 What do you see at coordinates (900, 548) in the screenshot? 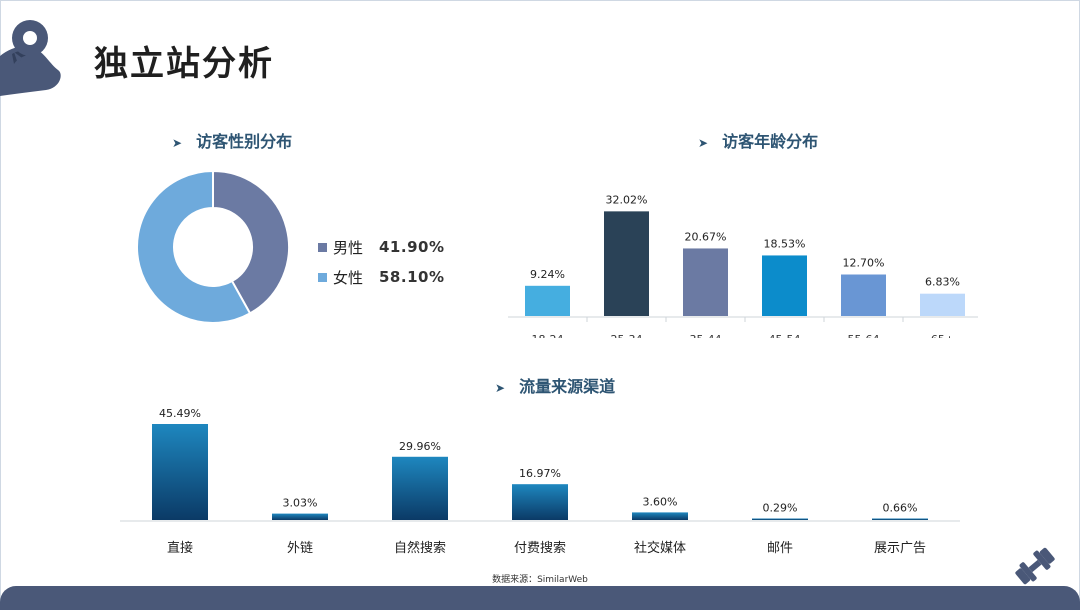
I see `traffic-category-label: 展示广告` at bounding box center [900, 548].